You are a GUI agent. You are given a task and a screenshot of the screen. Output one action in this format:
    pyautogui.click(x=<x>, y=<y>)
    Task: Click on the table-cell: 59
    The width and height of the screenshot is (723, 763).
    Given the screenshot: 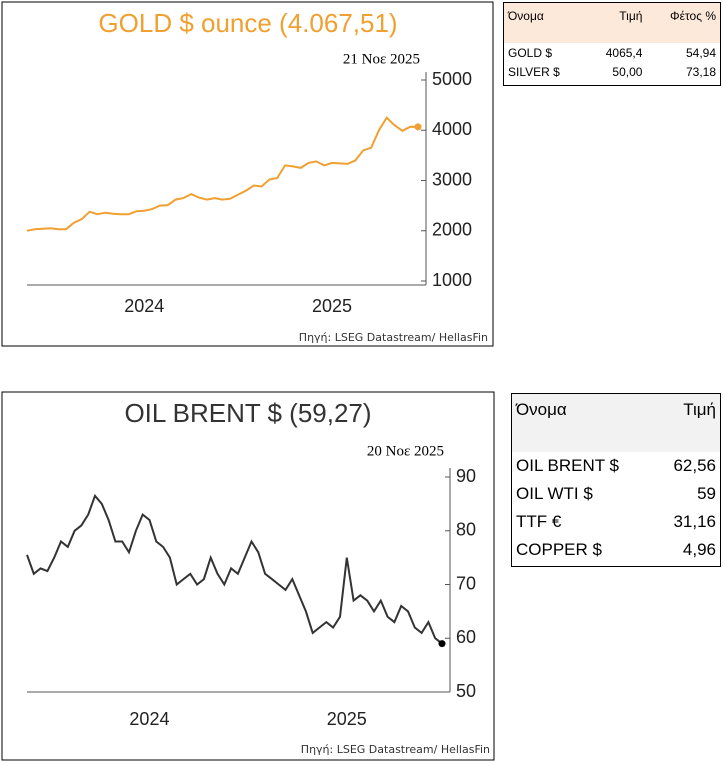 What is the action you would take?
    pyautogui.click(x=706, y=493)
    